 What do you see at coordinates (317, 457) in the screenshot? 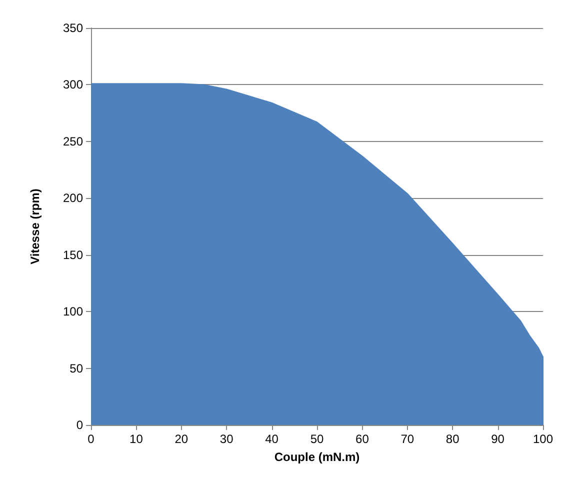
I see `x-axis-title: Couple (mN.m)` at bounding box center [317, 457].